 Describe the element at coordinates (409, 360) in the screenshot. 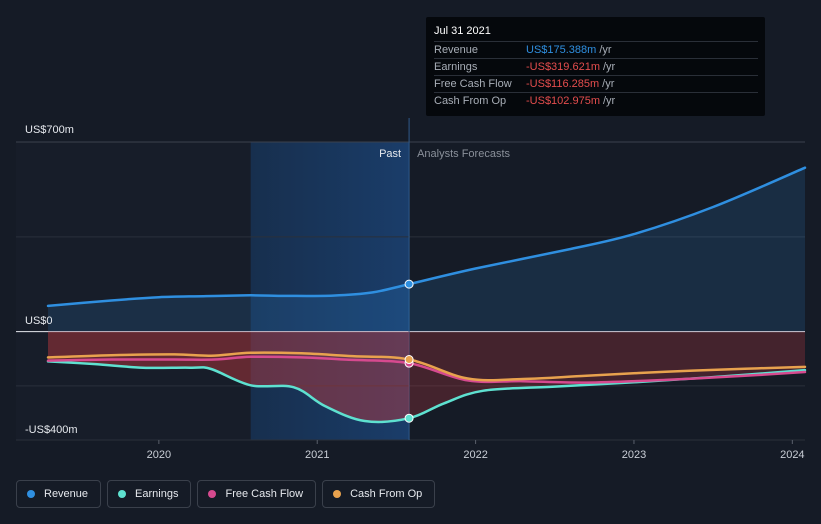

I see `cash-from-op-marker` at that location.